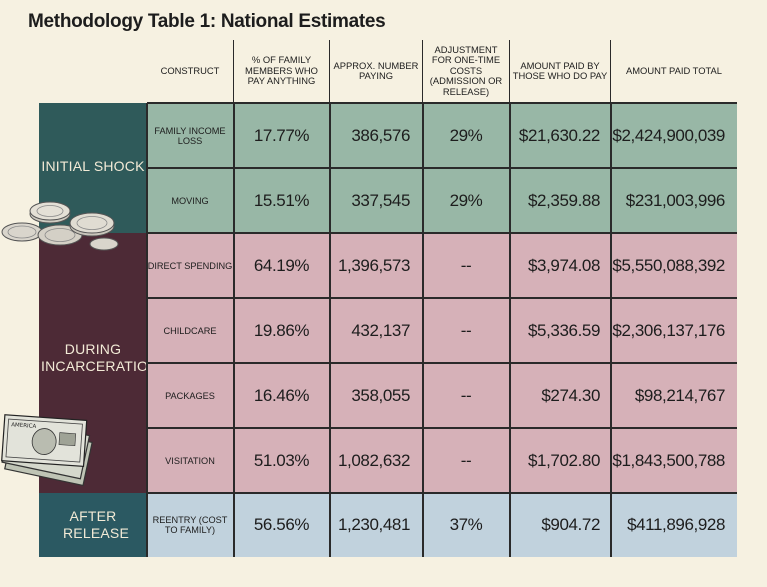 The width and height of the screenshot is (767, 587). What do you see at coordinates (190, 70) in the screenshot?
I see `header-construct: CONSTRUCT` at bounding box center [190, 70].